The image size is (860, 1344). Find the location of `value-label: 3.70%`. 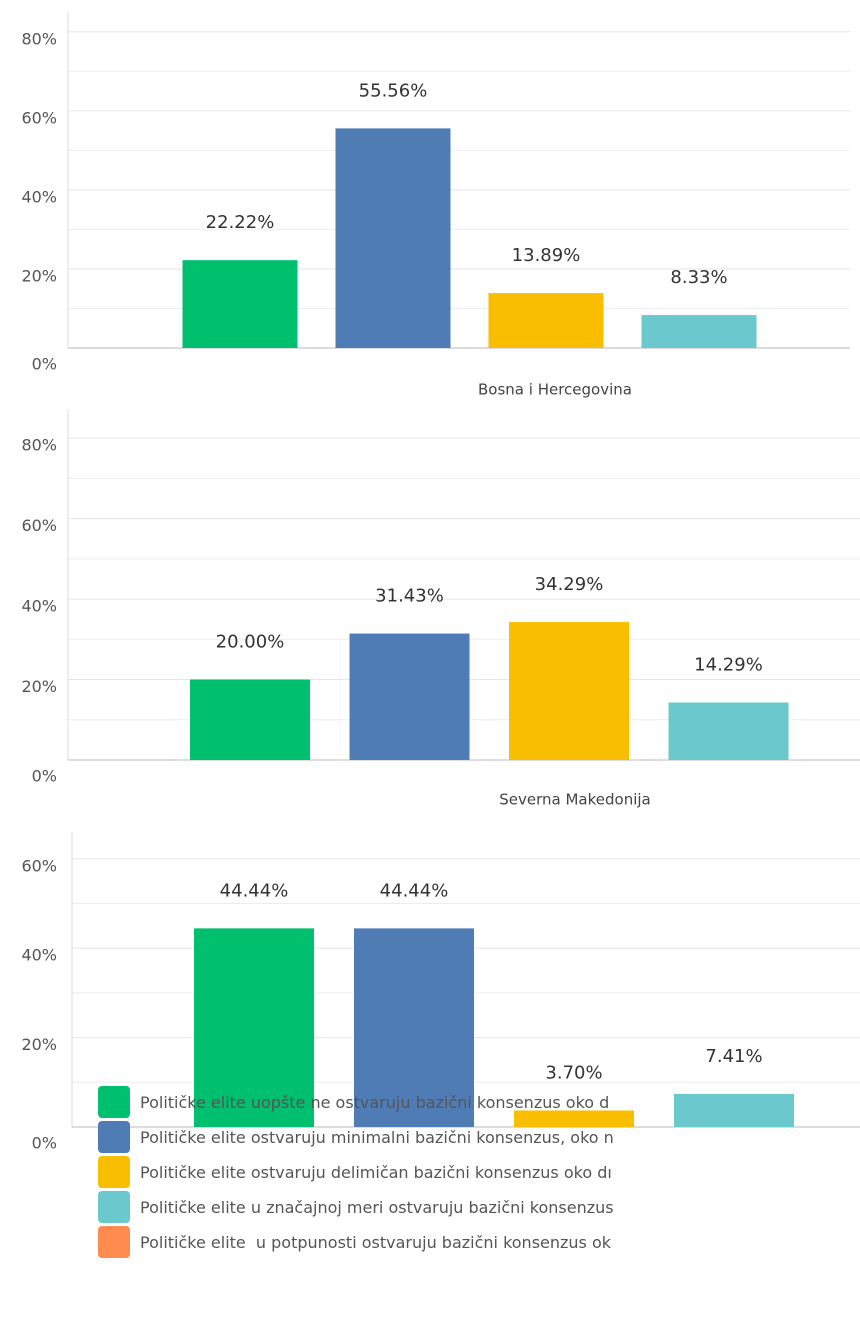

value-label: 3.70% is located at coordinates (573, 1072).